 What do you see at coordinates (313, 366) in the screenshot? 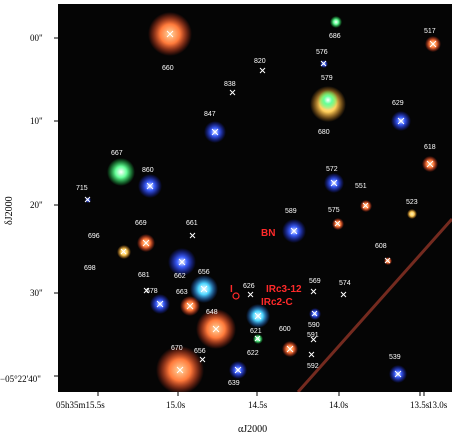
I see `label-592: 592` at bounding box center [313, 366].